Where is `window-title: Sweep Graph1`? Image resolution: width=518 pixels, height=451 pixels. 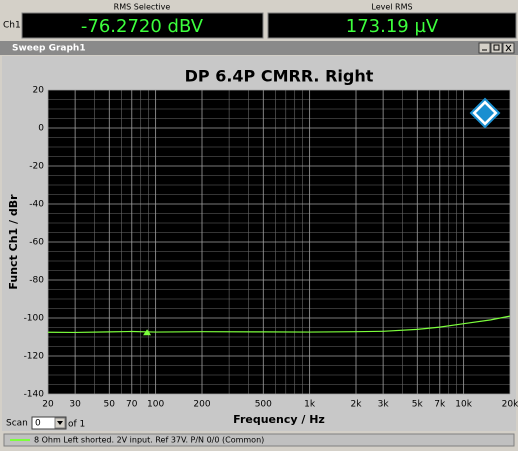
window-title: Sweep Graph1 is located at coordinates (49, 49).